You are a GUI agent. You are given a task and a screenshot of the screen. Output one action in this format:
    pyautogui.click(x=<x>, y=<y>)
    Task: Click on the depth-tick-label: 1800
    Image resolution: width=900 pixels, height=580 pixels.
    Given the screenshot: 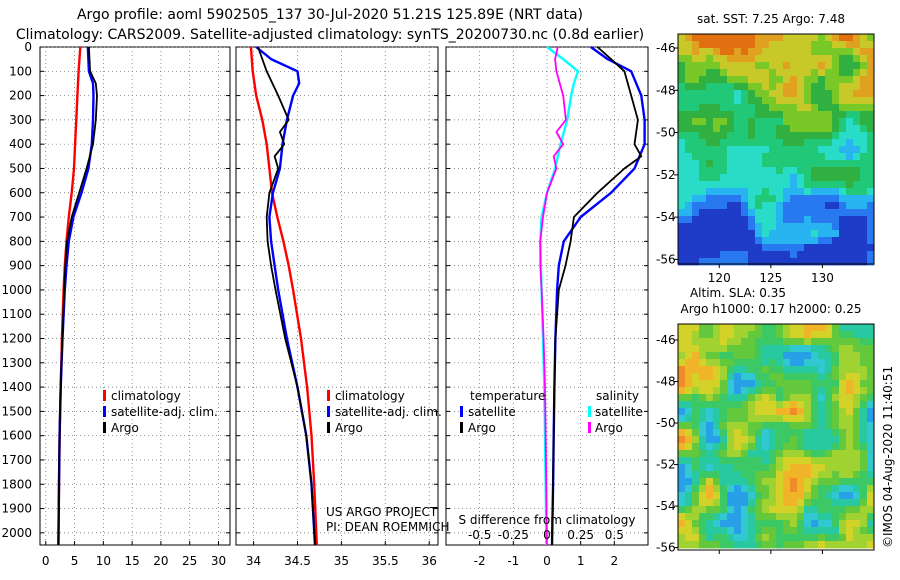 What is the action you would take?
    pyautogui.click(x=16, y=484)
    